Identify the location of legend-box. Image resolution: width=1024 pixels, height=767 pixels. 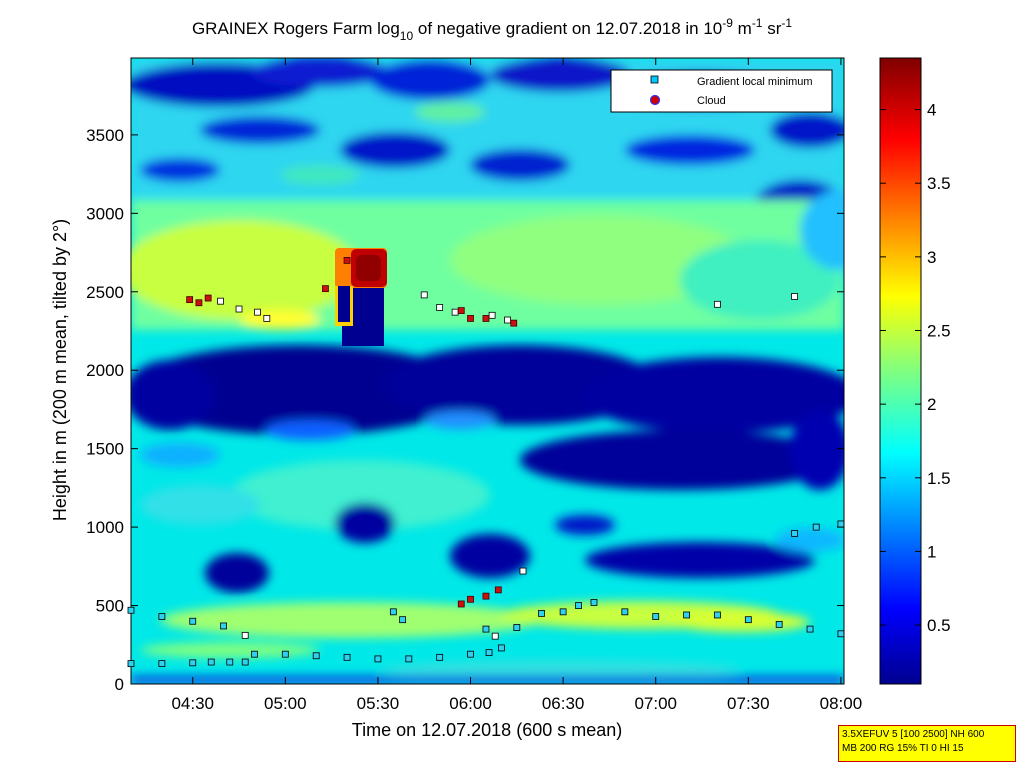
(721, 91).